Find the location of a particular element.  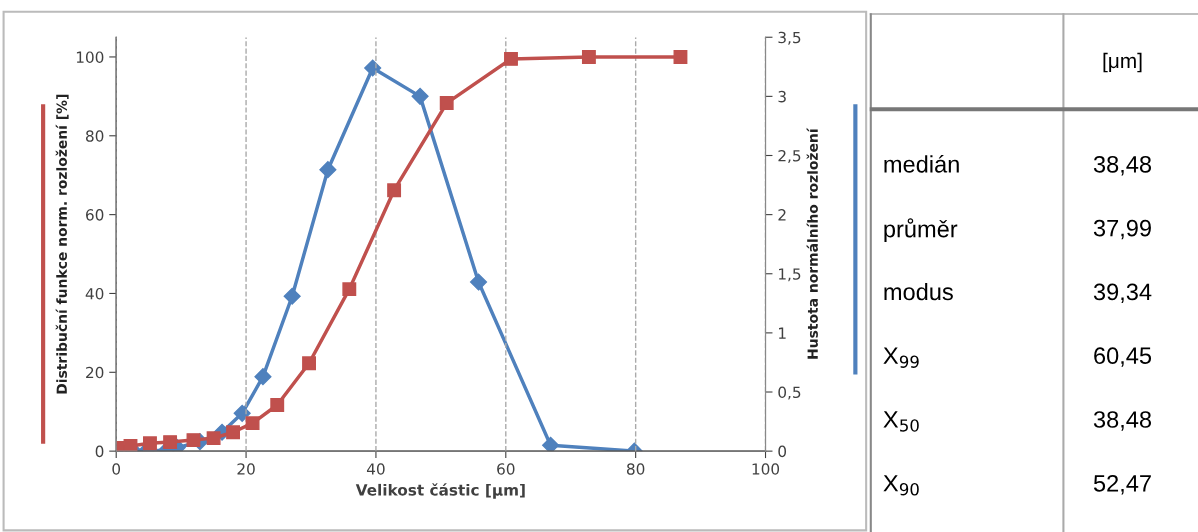

text: 37,99 is located at coordinates (1122, 229).